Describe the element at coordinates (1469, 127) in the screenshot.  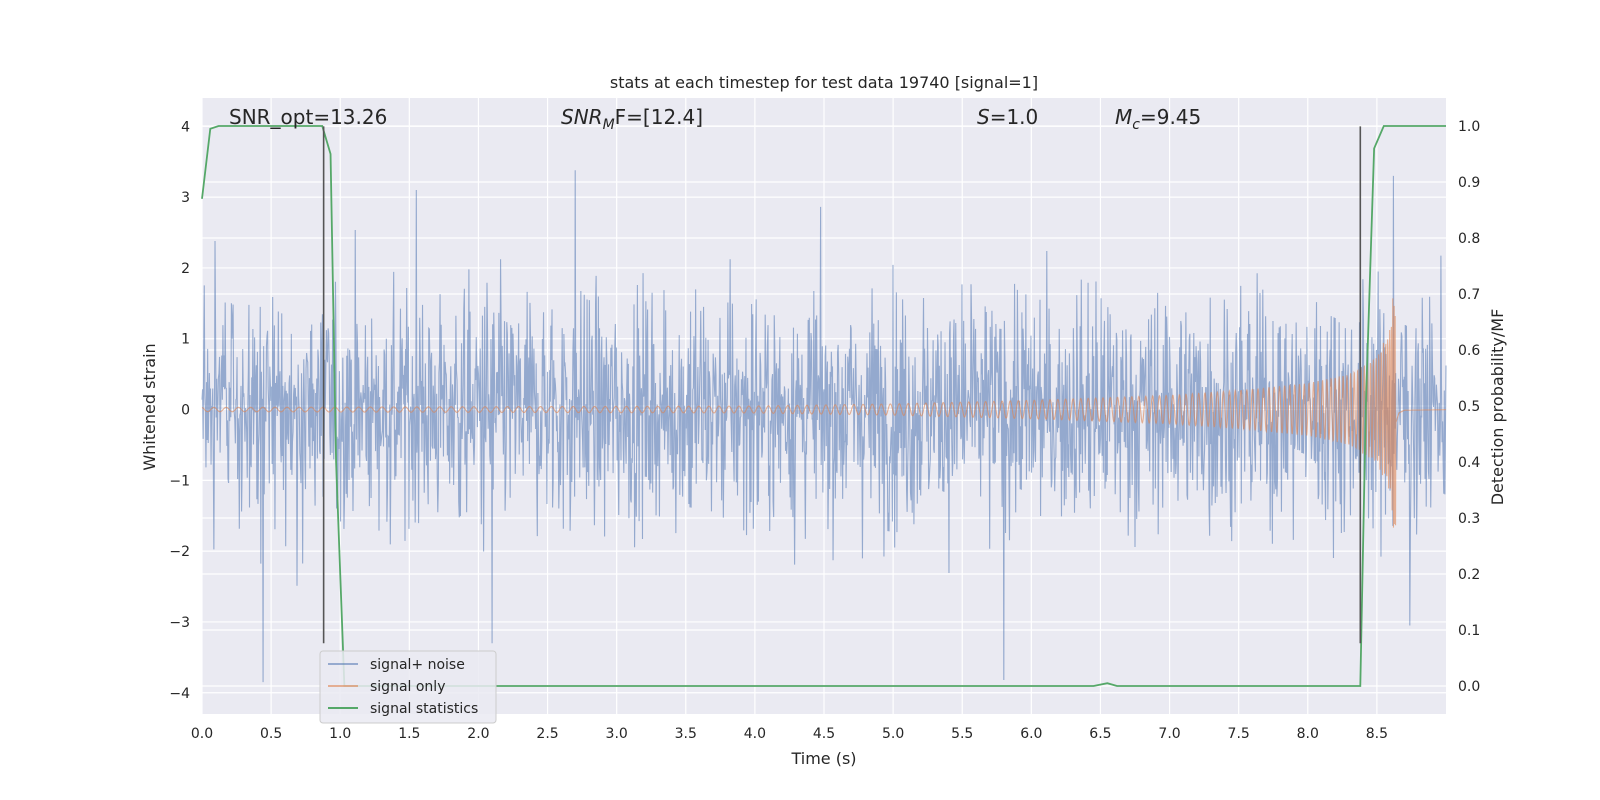
I see `y2-tick-label: 1.0` at that location.